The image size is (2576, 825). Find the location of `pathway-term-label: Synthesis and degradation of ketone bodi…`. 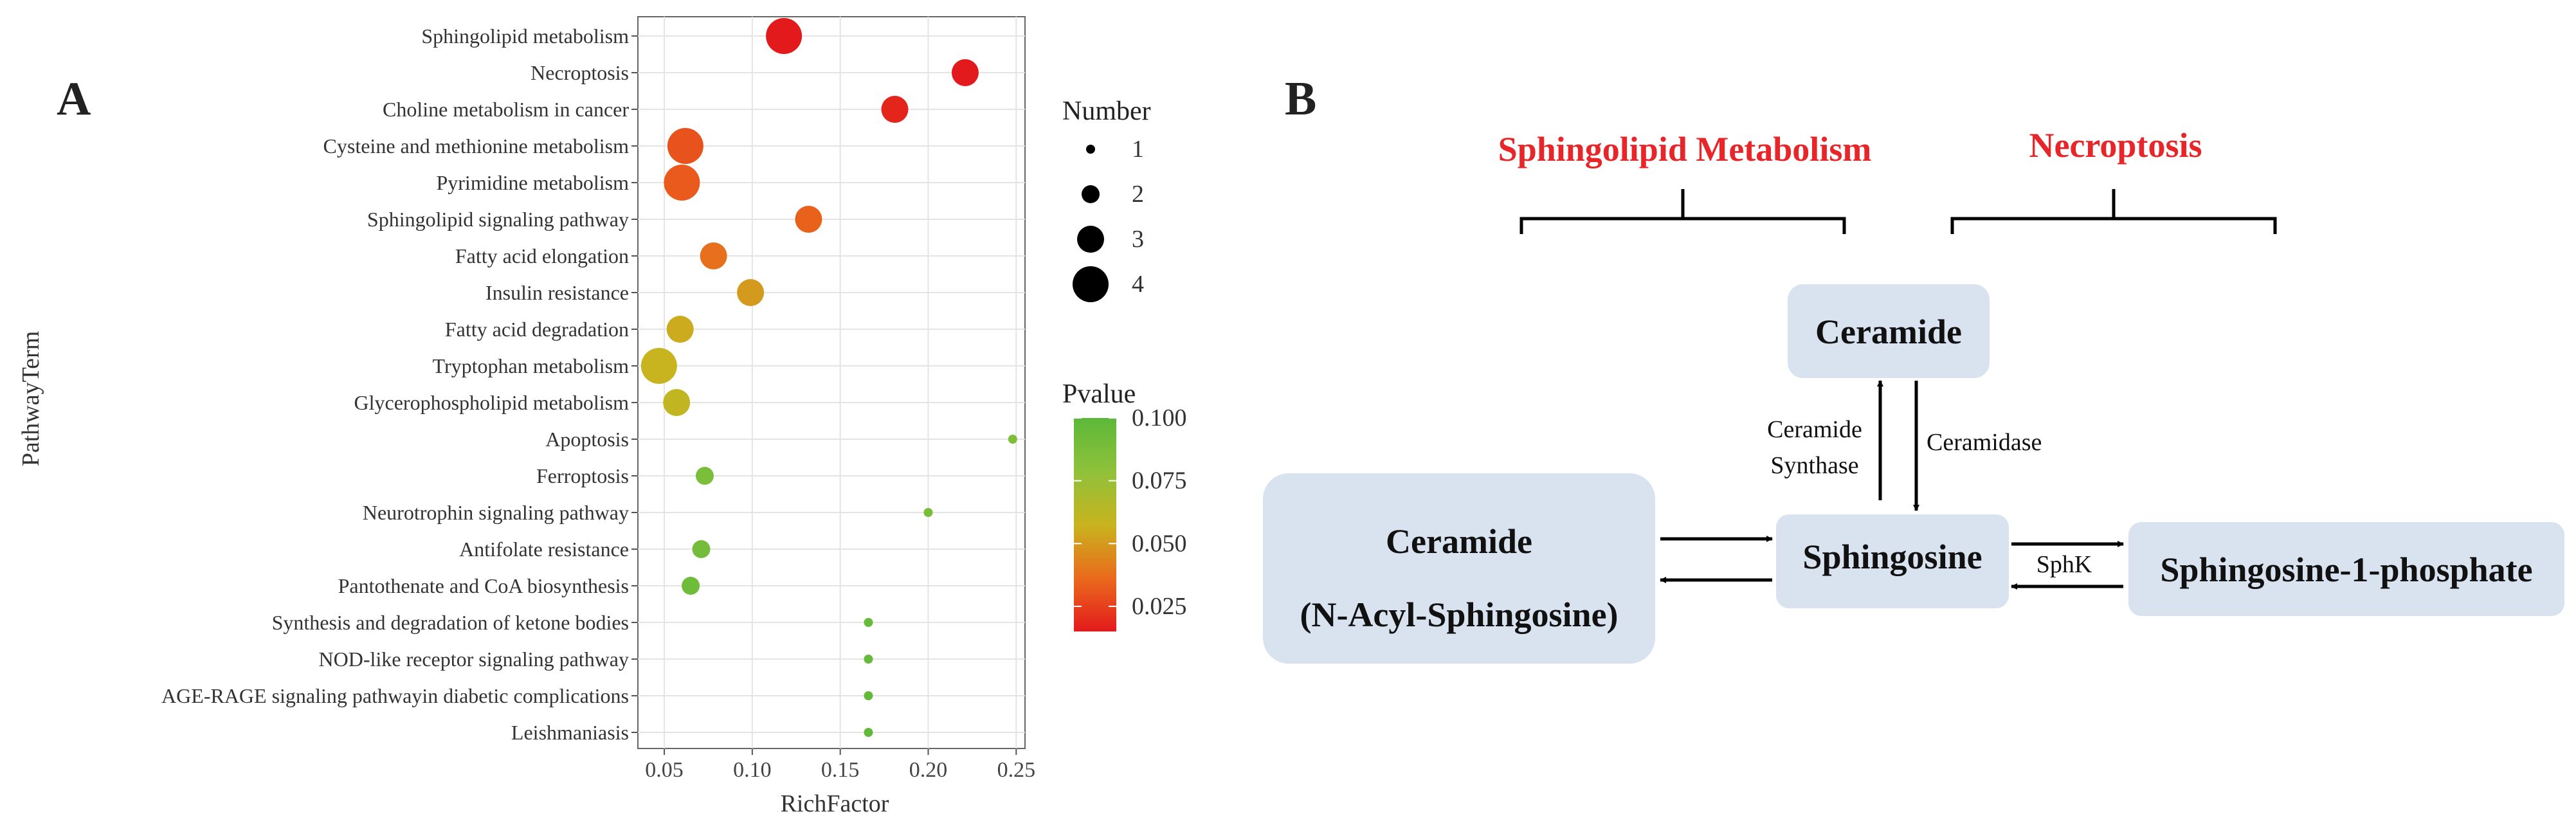

pathway-term-label: Synthesis and degradation of ketone bodi… is located at coordinates (450, 623).